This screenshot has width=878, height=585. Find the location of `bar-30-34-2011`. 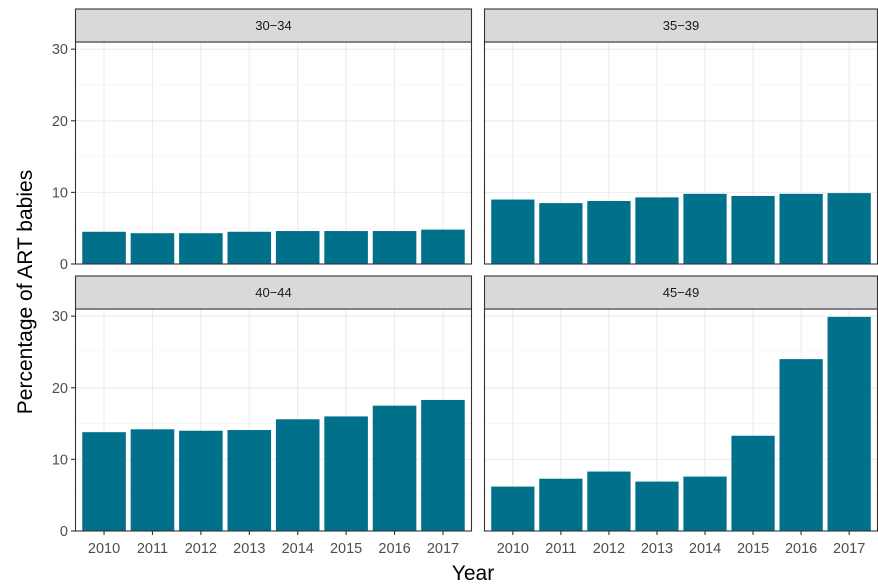

bar-30-34-2011 is located at coordinates (152, 248).